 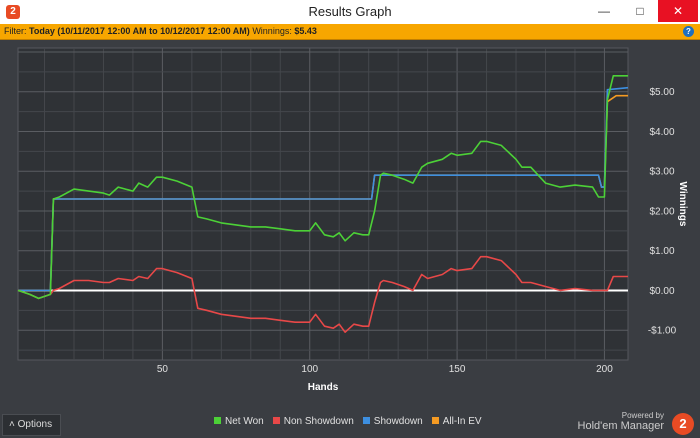 I want to click on minimize-button: —, so click(x=604, y=11).